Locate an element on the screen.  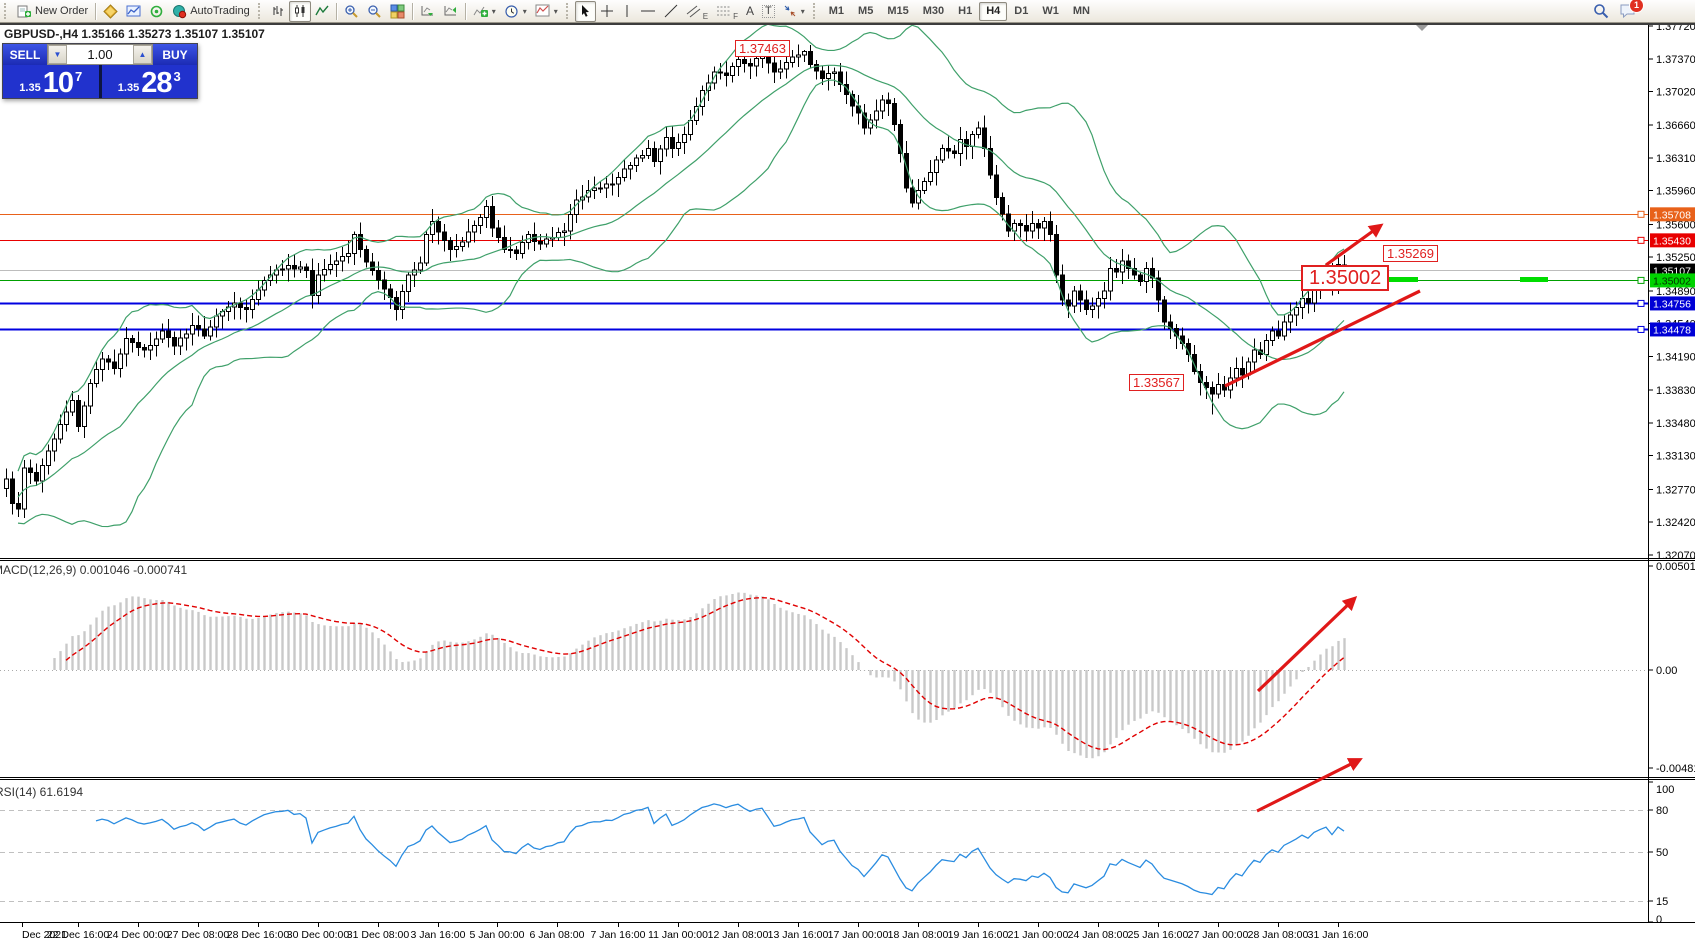
svg-text: 27 Jan 00:00 is located at coordinates (1218, 935).